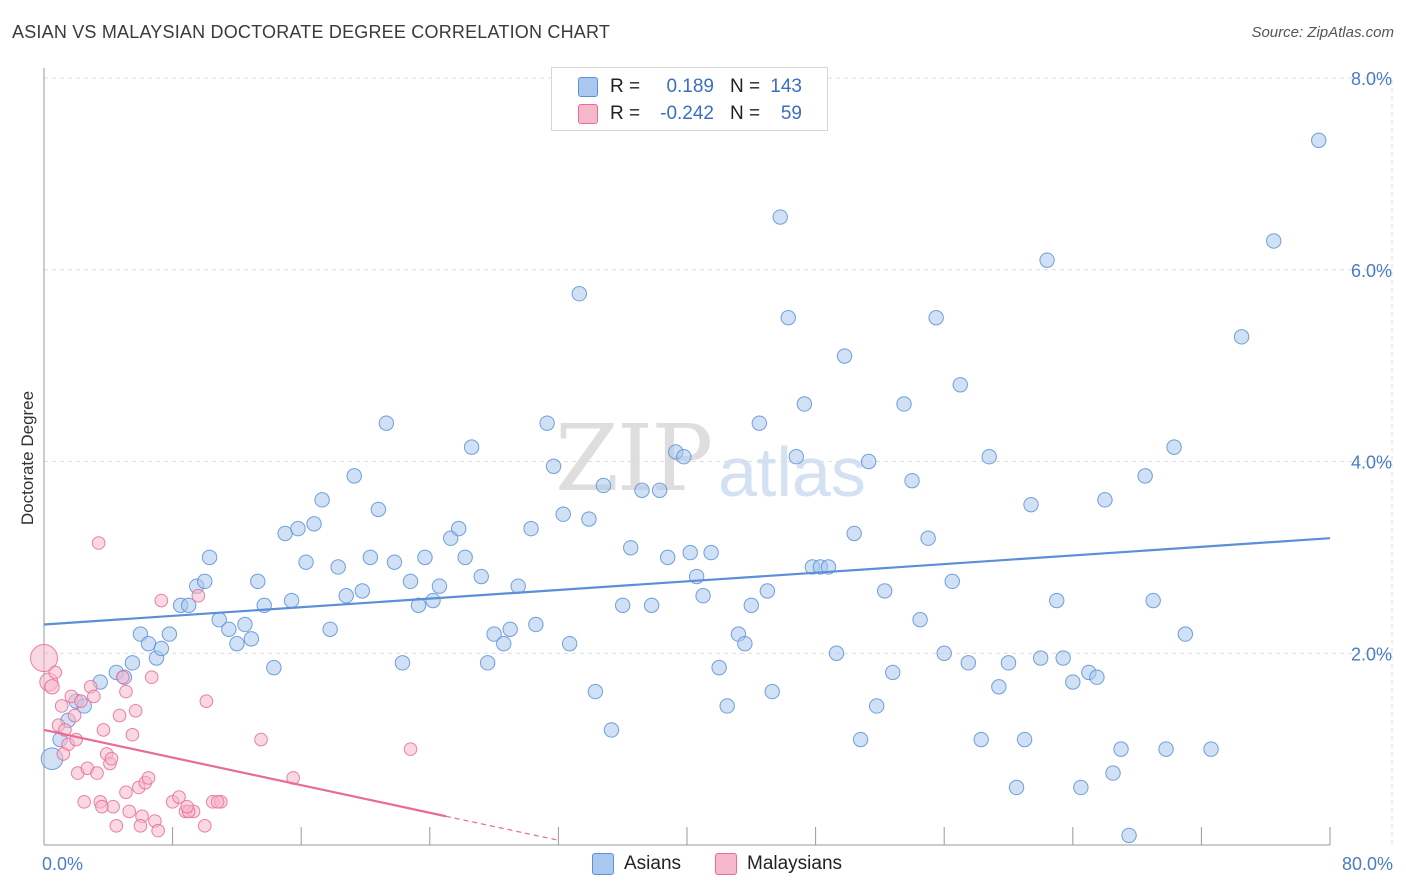  I want to click on y-tick-label: 8.0%, so click(1371, 79).